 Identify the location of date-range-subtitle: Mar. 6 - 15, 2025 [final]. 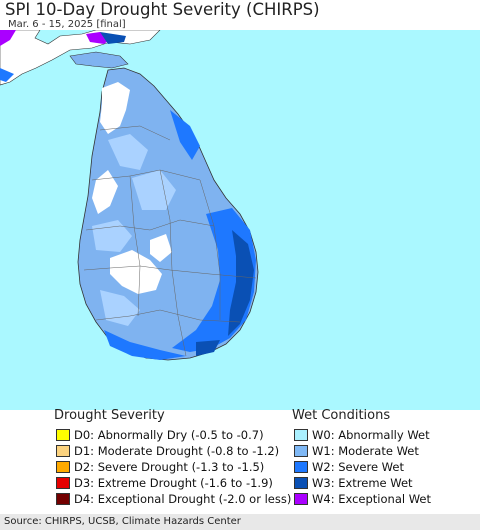
(67, 24).